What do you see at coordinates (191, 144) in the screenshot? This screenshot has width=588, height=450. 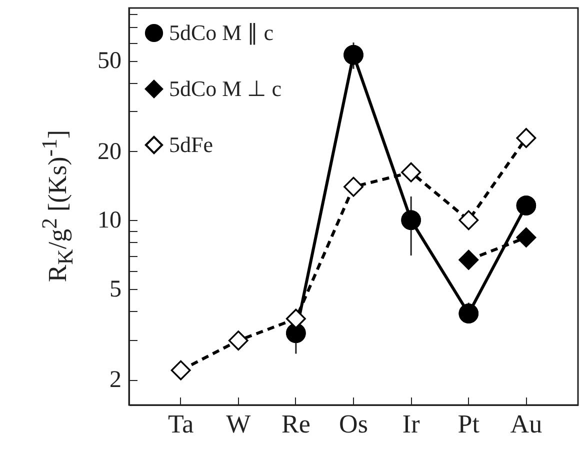 I see `legend-label: 5dFe` at bounding box center [191, 144].